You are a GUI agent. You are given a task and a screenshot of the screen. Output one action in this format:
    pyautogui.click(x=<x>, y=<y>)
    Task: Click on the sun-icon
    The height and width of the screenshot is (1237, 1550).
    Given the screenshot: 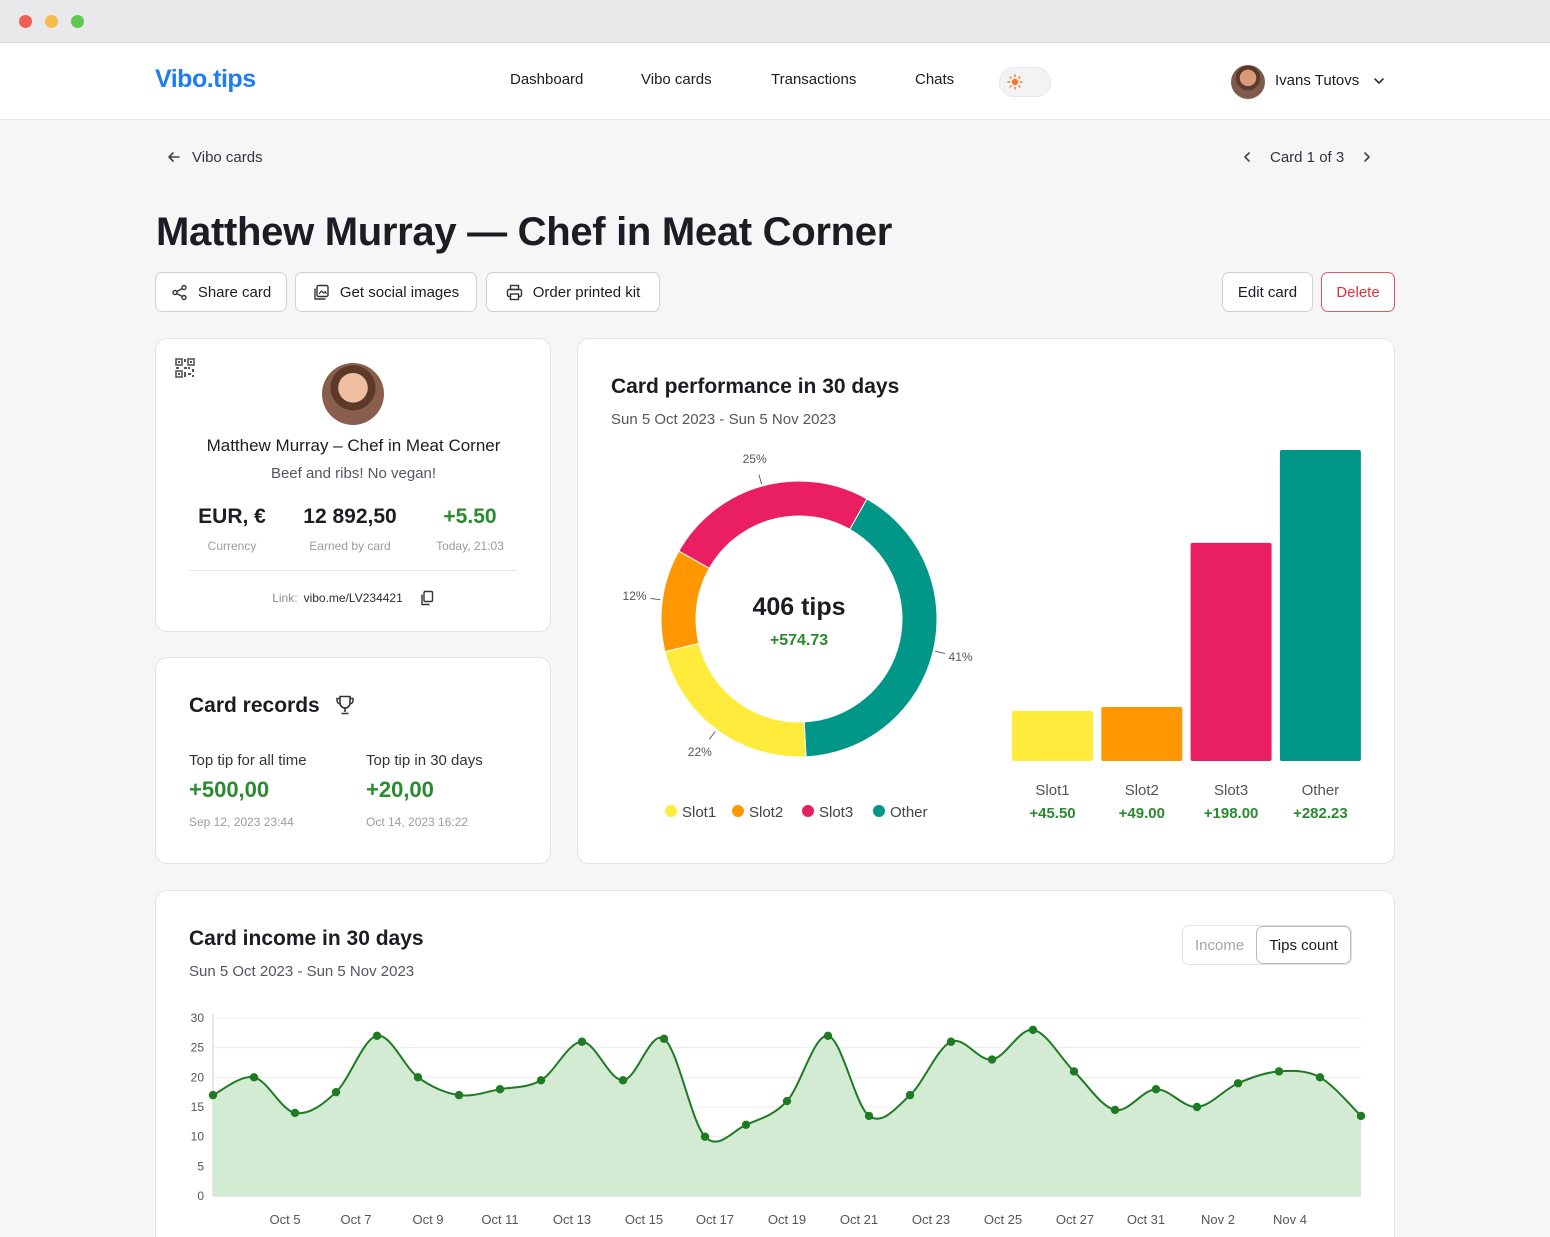 What is the action you would take?
    pyautogui.click(x=1015, y=82)
    